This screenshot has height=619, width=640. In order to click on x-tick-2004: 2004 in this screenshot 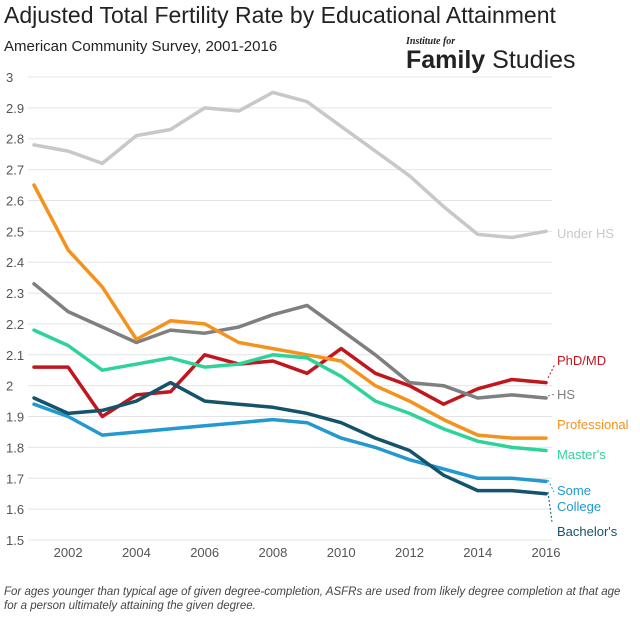, I will do `click(136, 552)`.